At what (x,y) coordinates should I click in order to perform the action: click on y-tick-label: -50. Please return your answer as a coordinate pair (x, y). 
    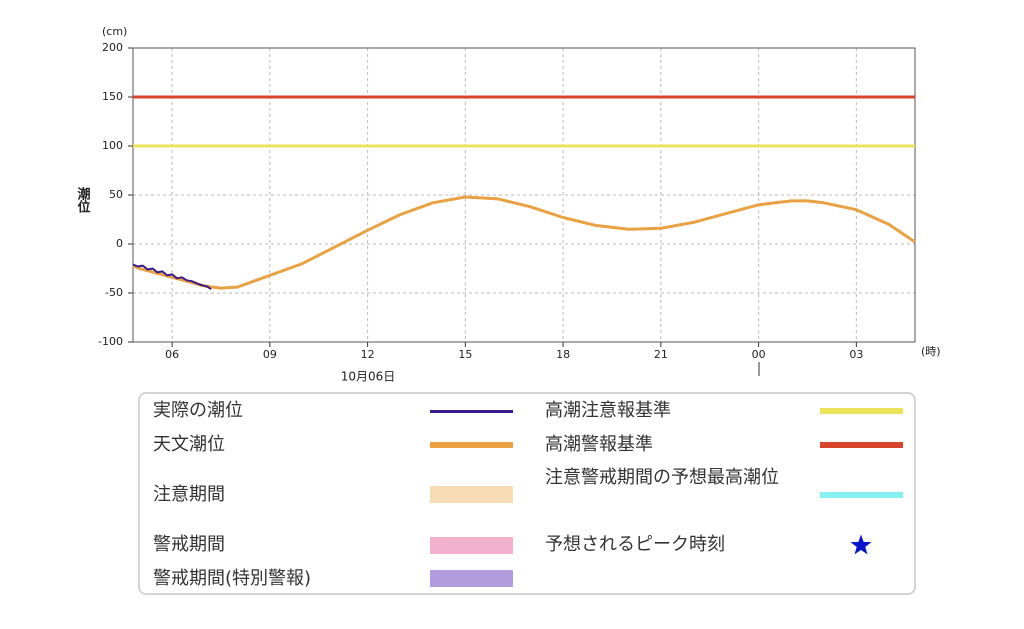
    Looking at the image, I should click on (114, 292).